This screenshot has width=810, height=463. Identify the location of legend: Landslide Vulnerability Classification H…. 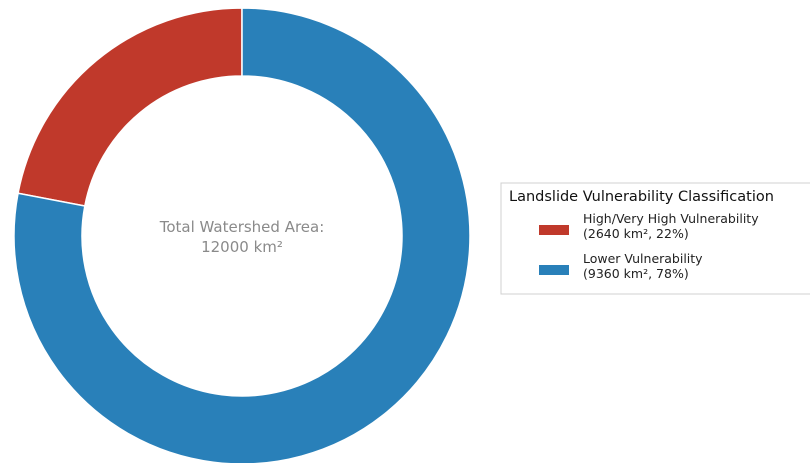
(655, 238).